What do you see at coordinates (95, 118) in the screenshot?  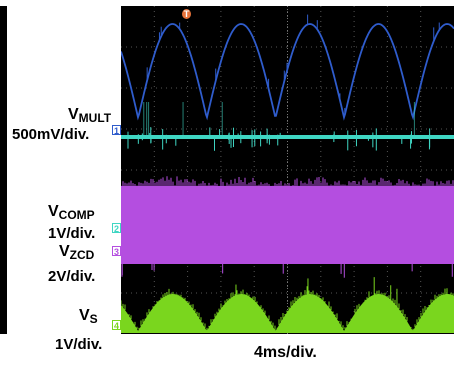 I see `vmult-sub: MULT` at bounding box center [95, 118].